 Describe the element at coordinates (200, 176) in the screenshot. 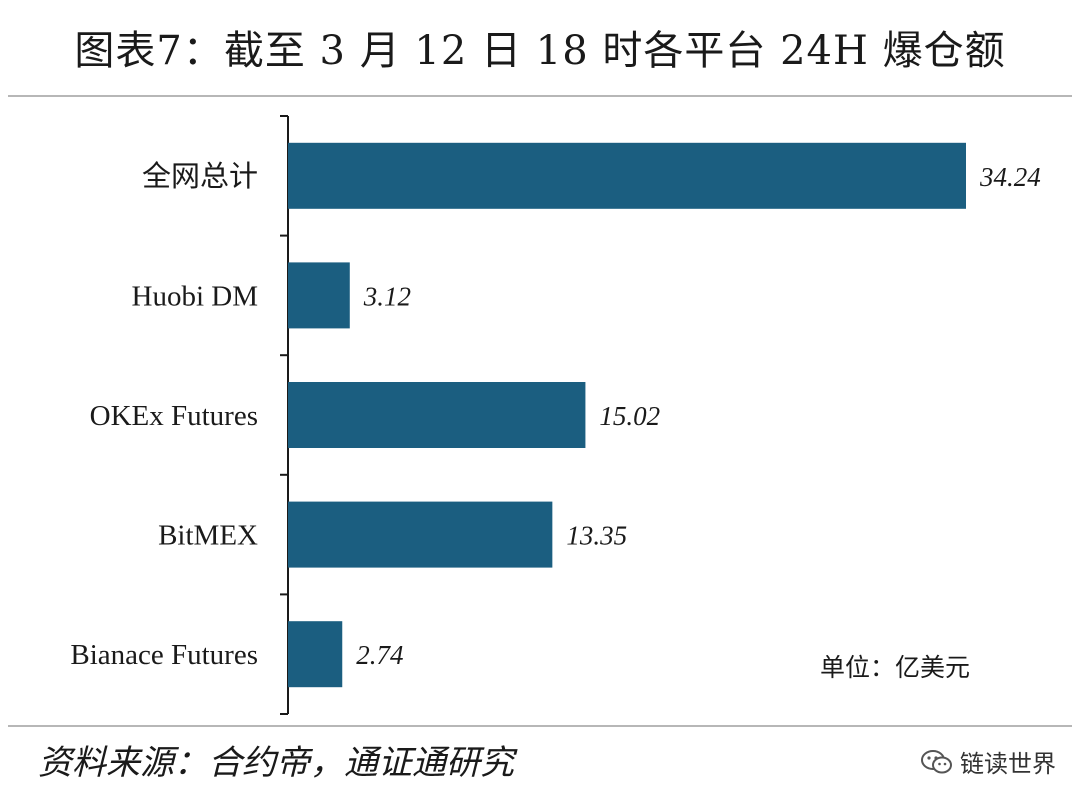

I see `category-label: 全网总计` at that location.